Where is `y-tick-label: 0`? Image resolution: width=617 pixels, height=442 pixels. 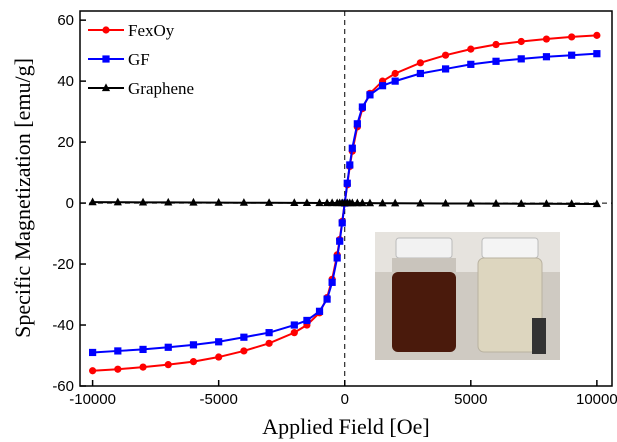 y-tick-label: 0 is located at coordinates (70, 203).